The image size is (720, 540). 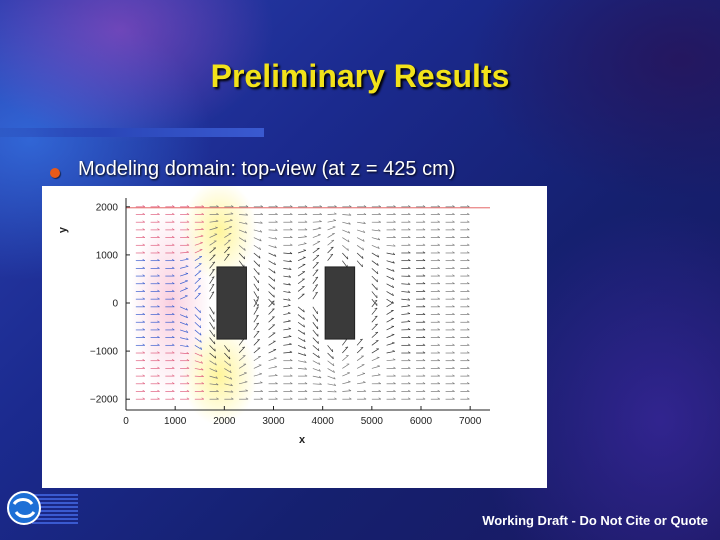 I want to click on slide-title: Preliminary Results, so click(x=360, y=76).